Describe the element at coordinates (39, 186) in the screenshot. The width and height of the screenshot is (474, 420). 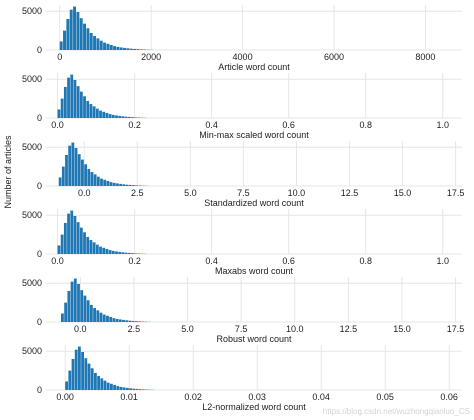
I see `y-tick-label: 0` at that location.